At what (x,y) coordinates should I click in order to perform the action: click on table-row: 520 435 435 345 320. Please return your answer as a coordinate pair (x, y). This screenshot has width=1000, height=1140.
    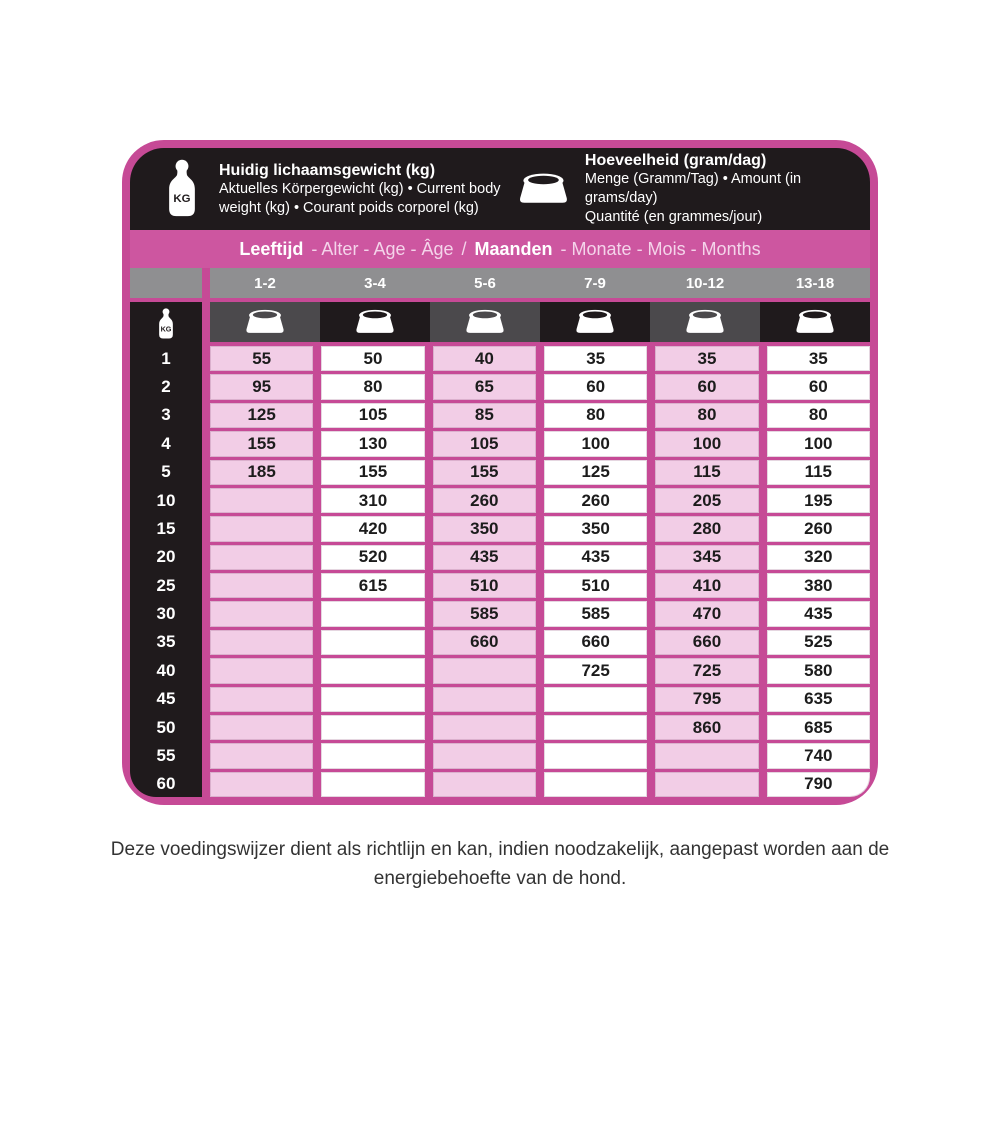
    Looking at the image, I should click on (540, 557).